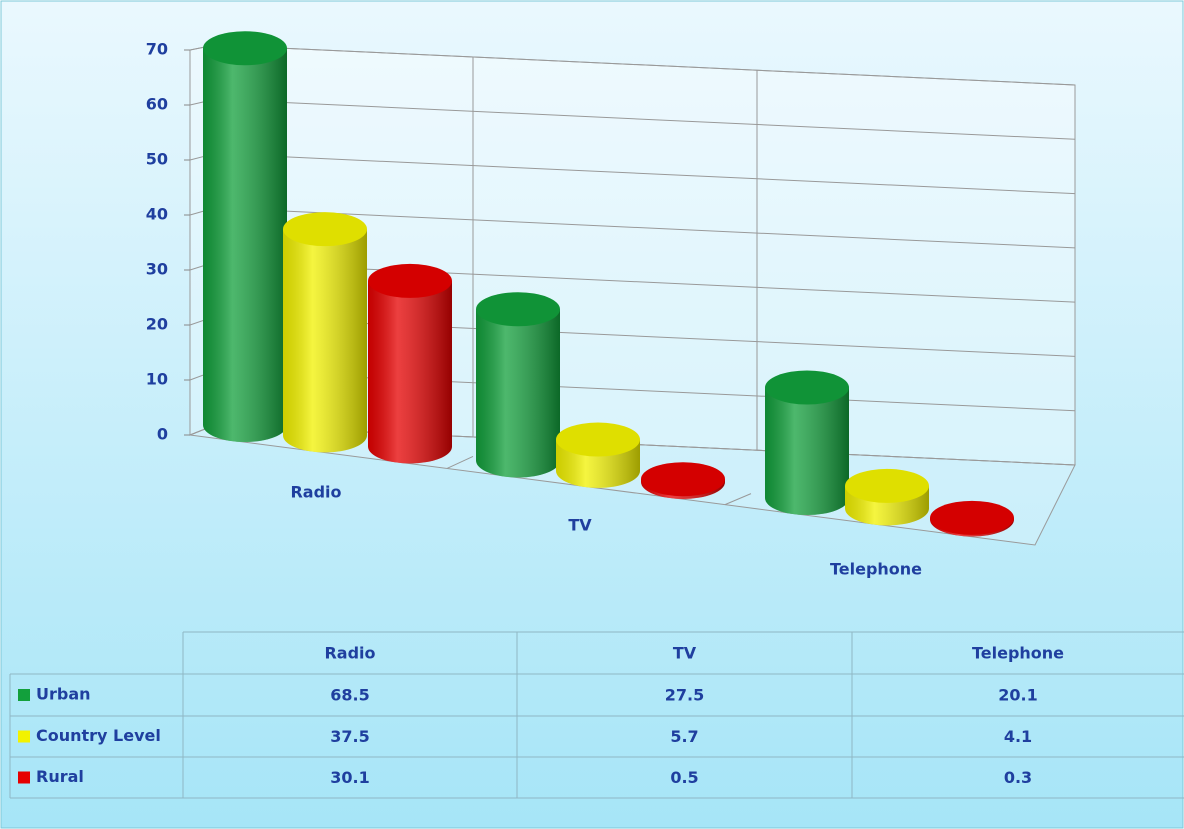 The width and height of the screenshot is (1184, 829). Describe the element at coordinates (60, 776) in the screenshot. I see `legend-label: Rural` at that location.